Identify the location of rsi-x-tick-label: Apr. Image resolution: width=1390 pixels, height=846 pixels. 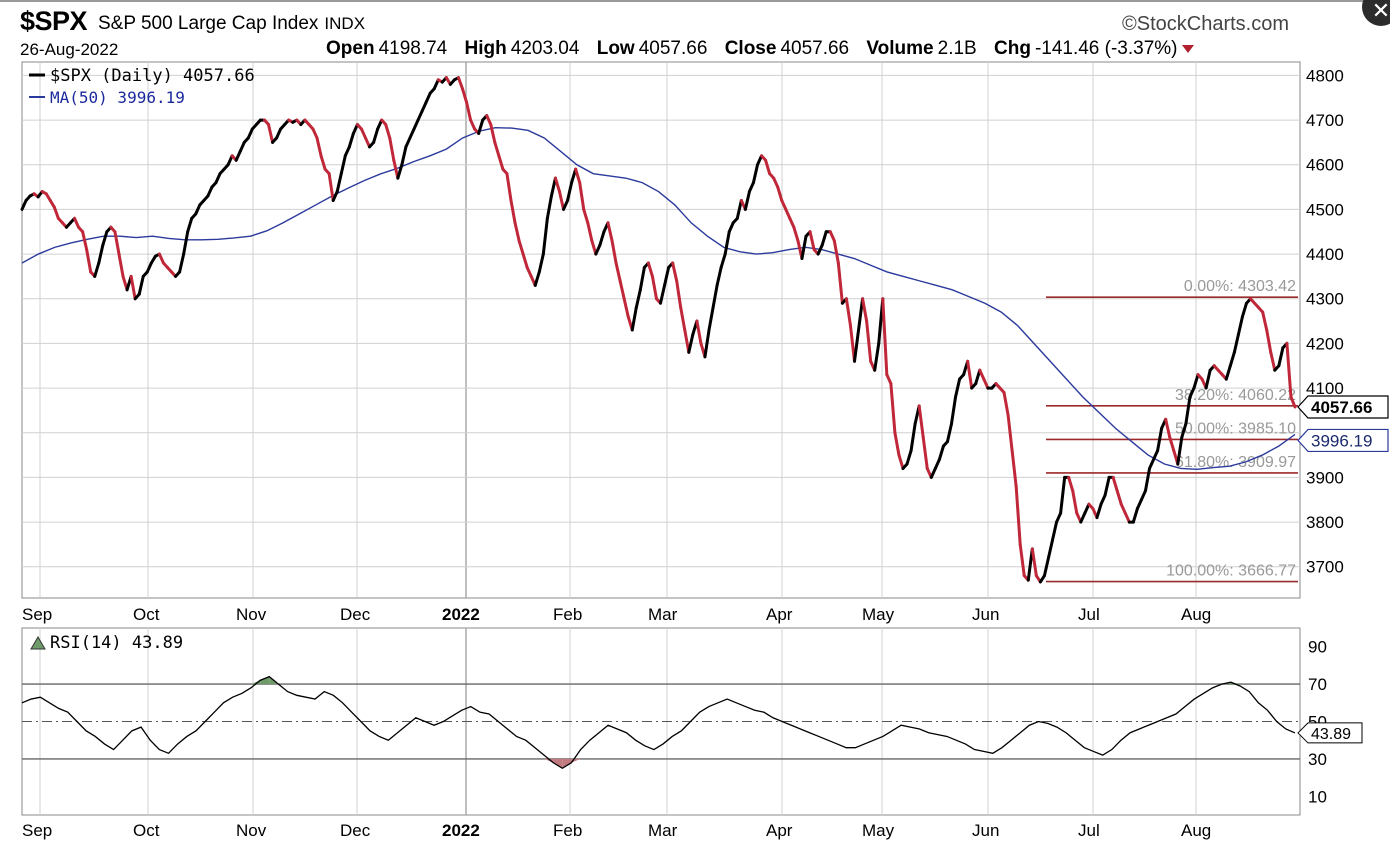
(779, 830).